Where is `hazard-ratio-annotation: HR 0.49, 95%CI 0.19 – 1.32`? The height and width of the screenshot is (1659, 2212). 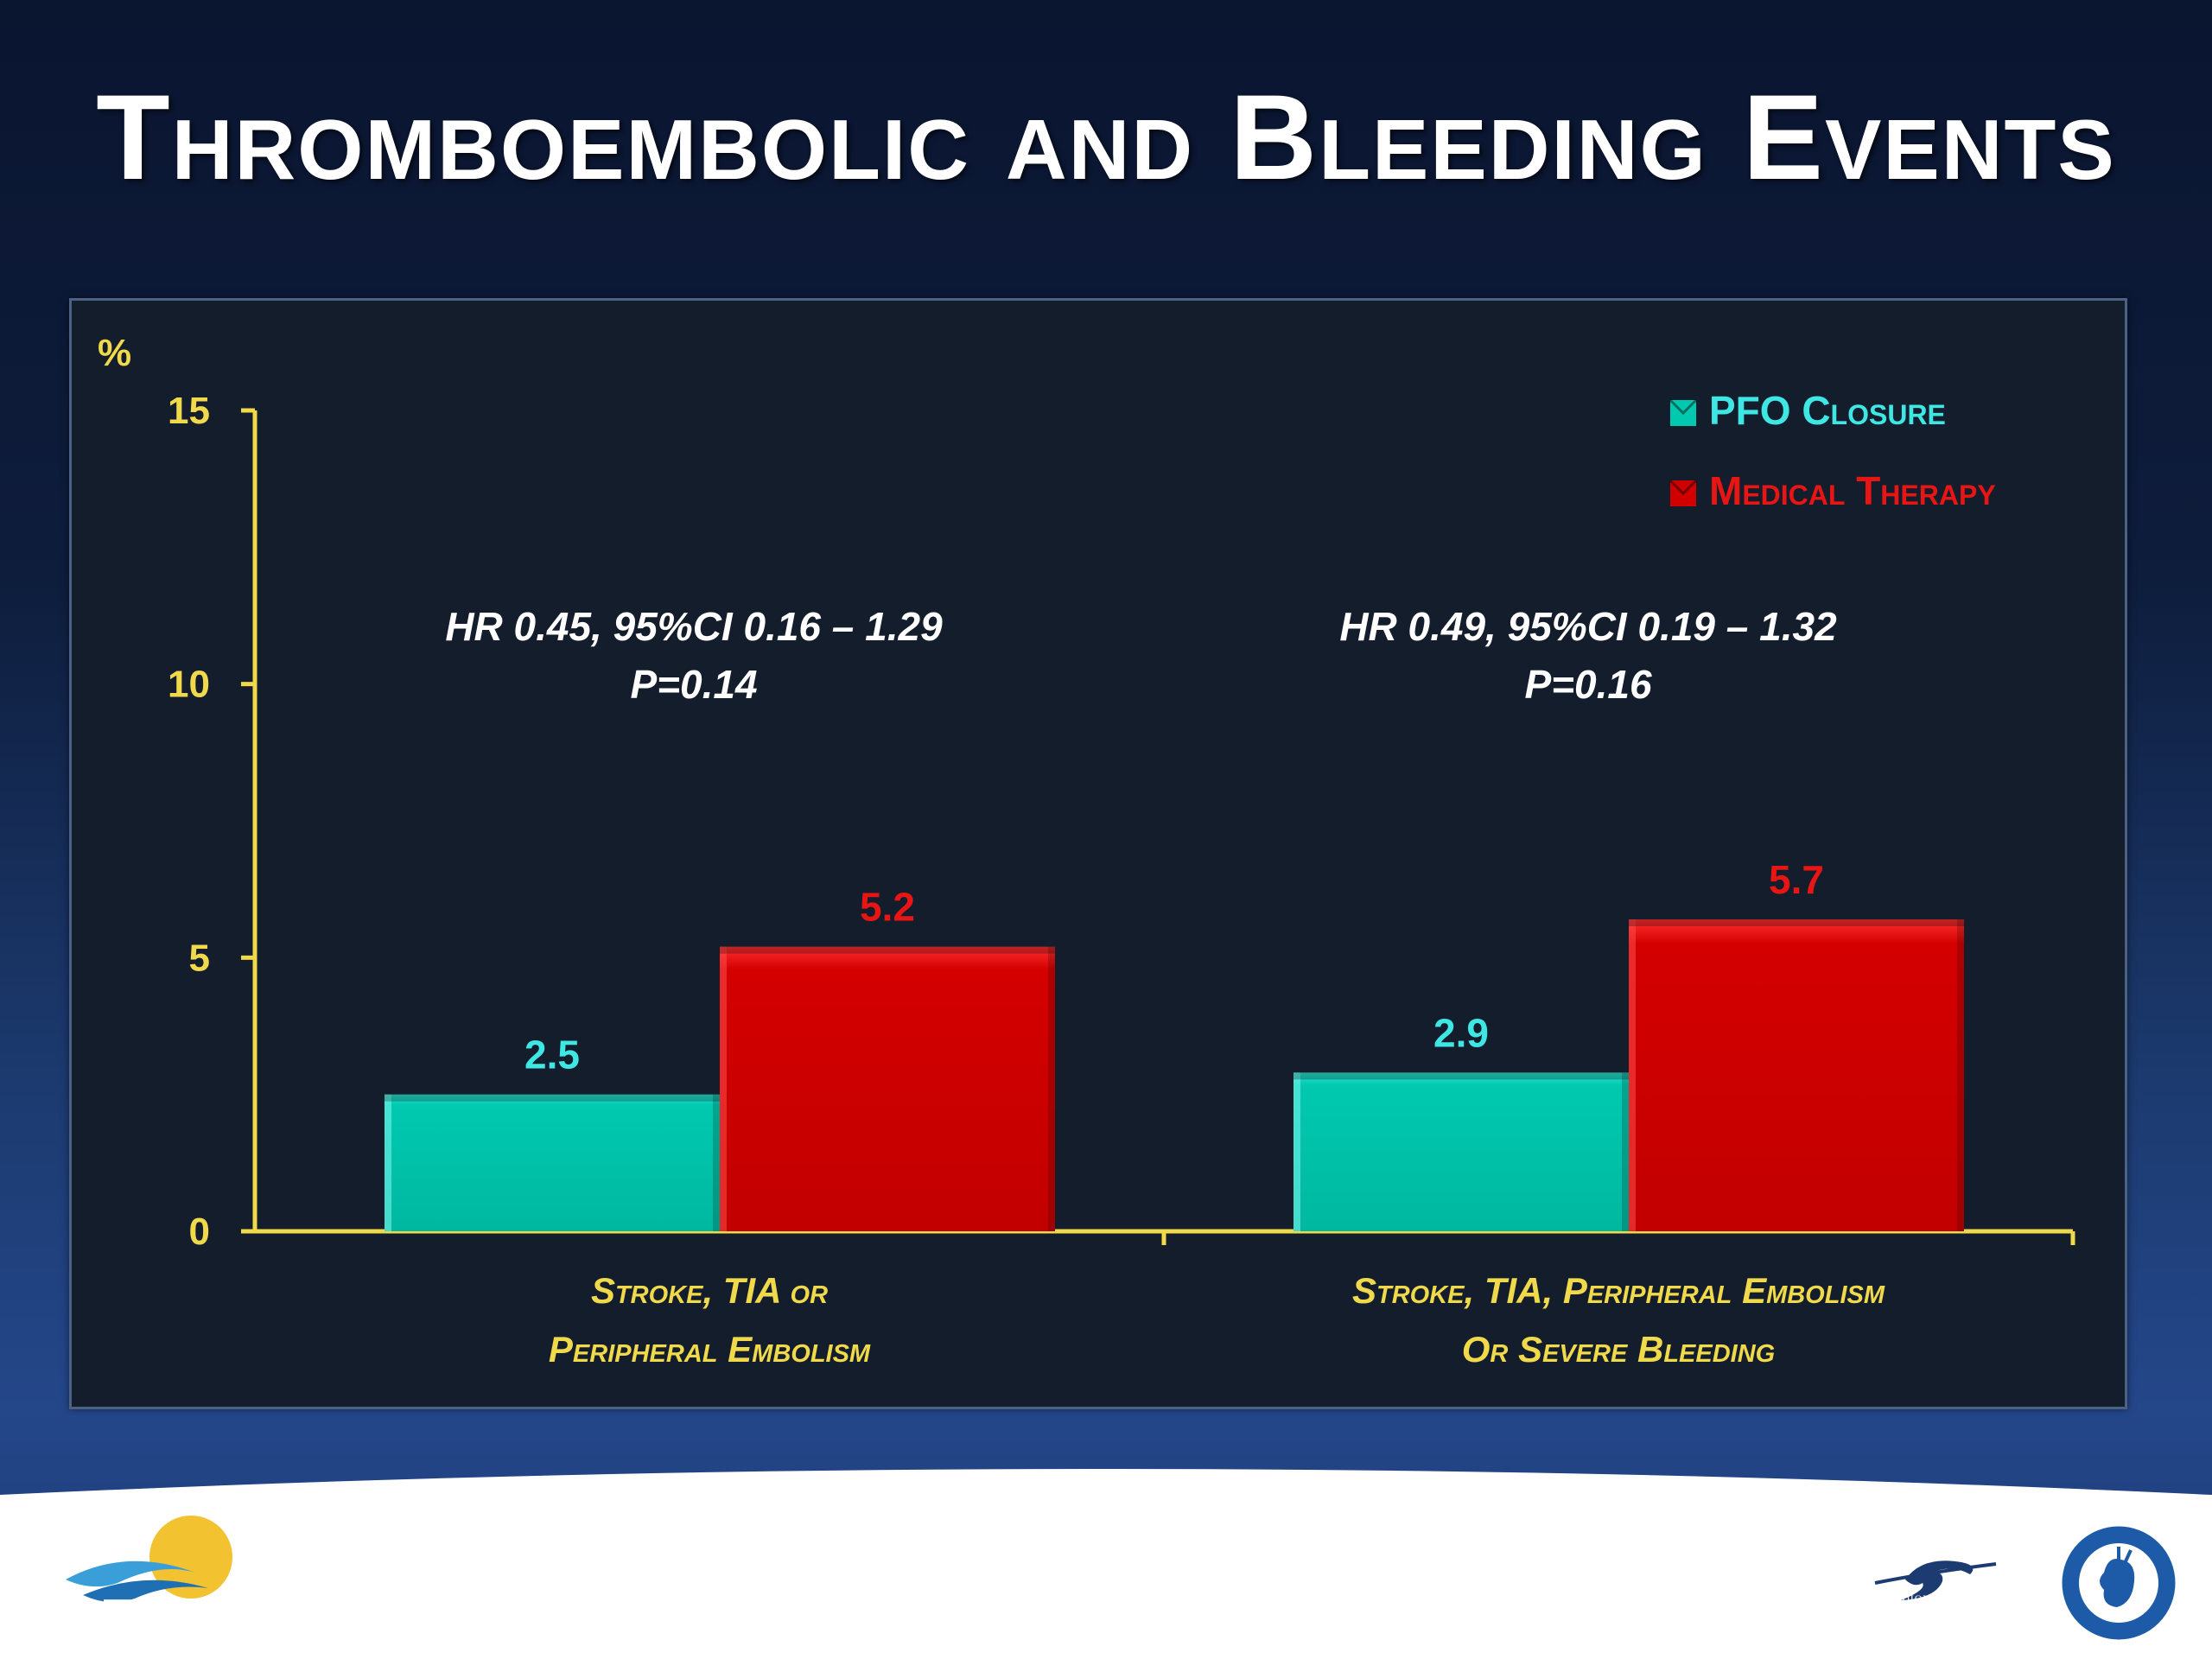
hazard-ratio-annotation: HR 0.49, 95%CI 0.19 – 1.32 is located at coordinates (1588, 626).